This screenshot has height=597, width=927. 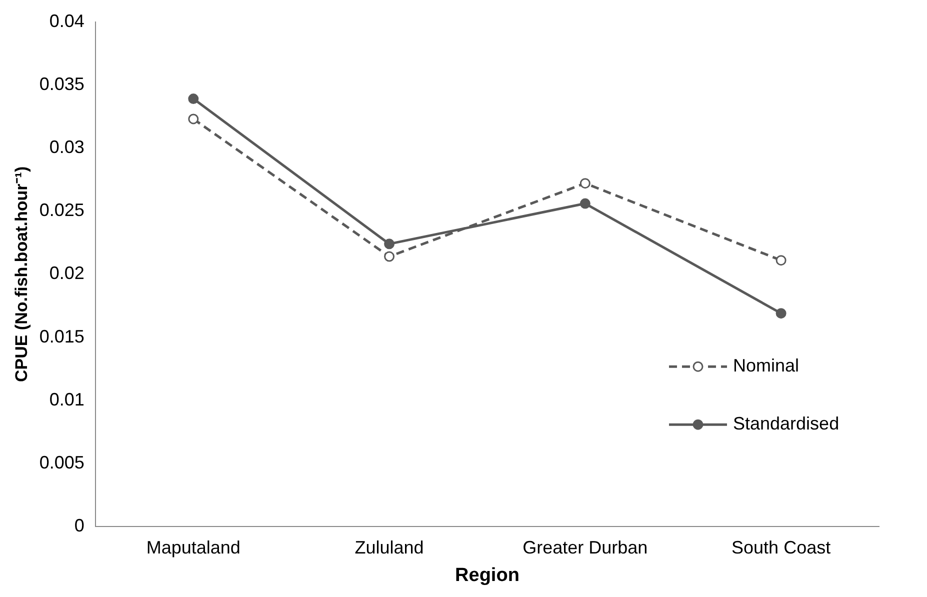 I want to click on x-tick-label: South Coast, so click(x=781, y=547).